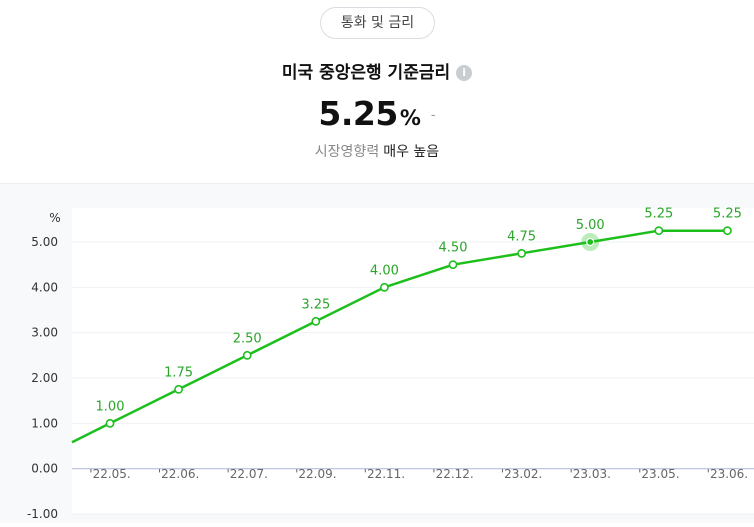  I want to click on indicator-title: 미국 중앙은행 기준금리 i, so click(377, 70).